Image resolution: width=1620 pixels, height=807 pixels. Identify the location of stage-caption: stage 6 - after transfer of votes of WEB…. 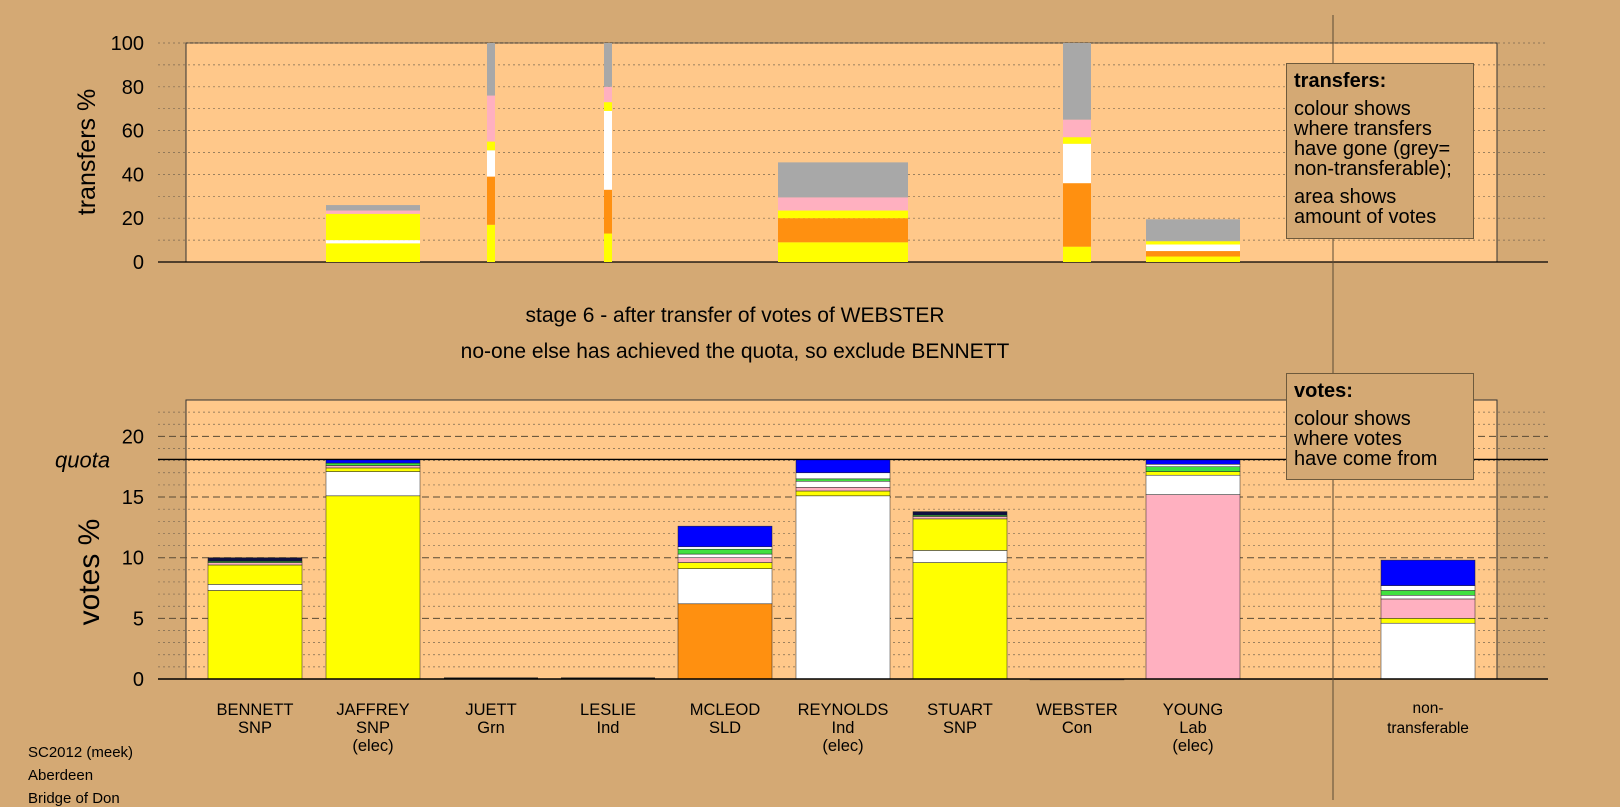
(735, 315).